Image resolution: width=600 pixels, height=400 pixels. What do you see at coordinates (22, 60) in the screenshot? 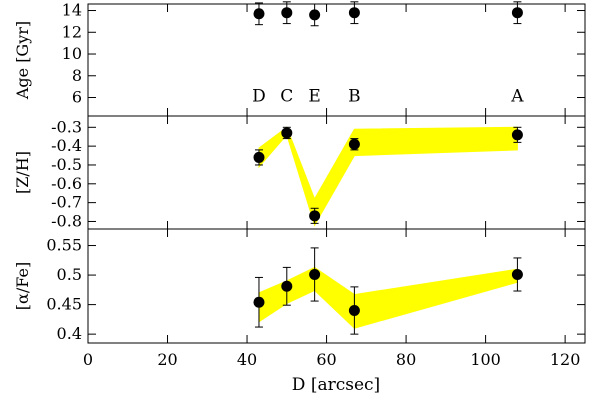
I see `age-y-axis-label: Age [Gyr]` at bounding box center [22, 60].